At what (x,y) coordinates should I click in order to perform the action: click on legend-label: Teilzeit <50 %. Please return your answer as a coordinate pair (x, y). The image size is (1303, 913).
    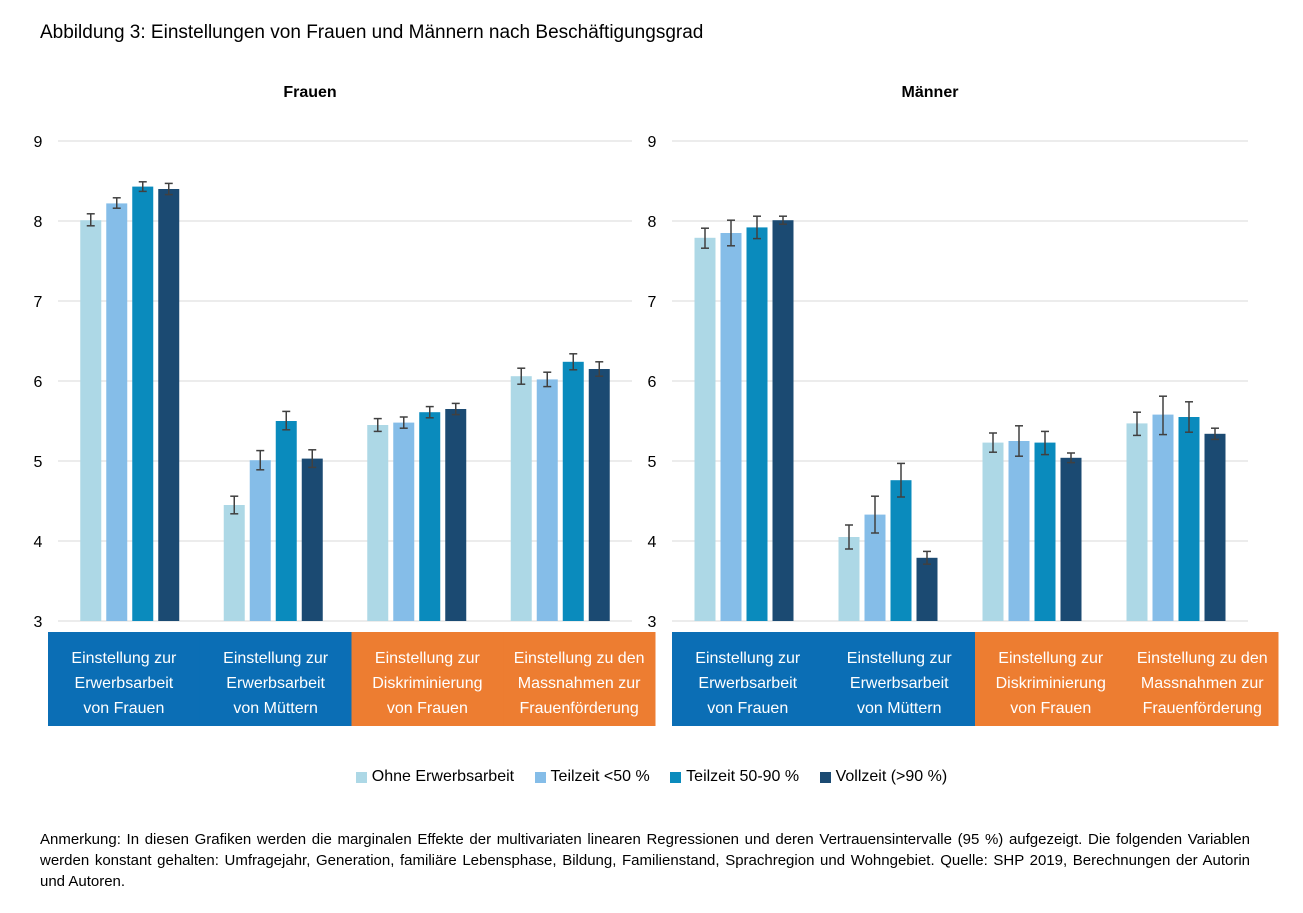
    Looking at the image, I should click on (600, 776).